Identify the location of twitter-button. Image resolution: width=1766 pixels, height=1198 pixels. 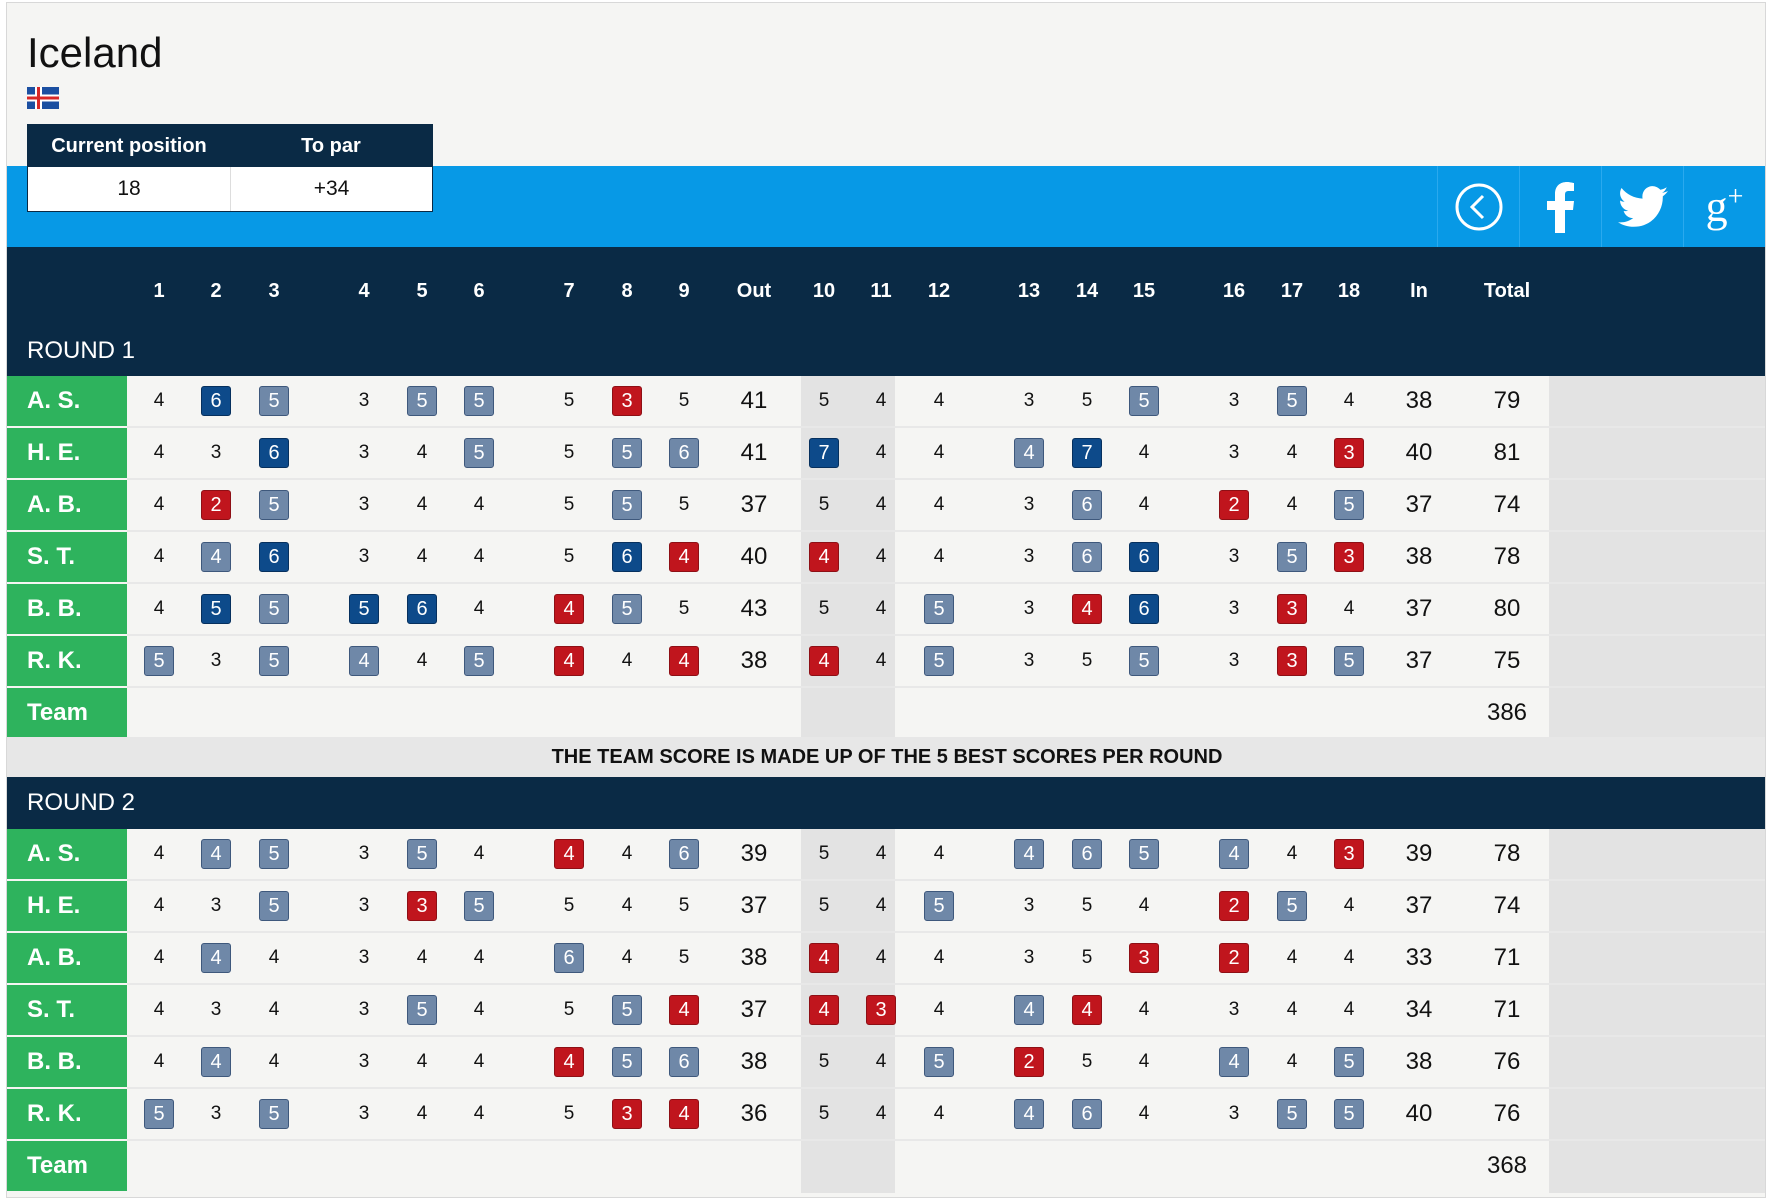
(1642, 206).